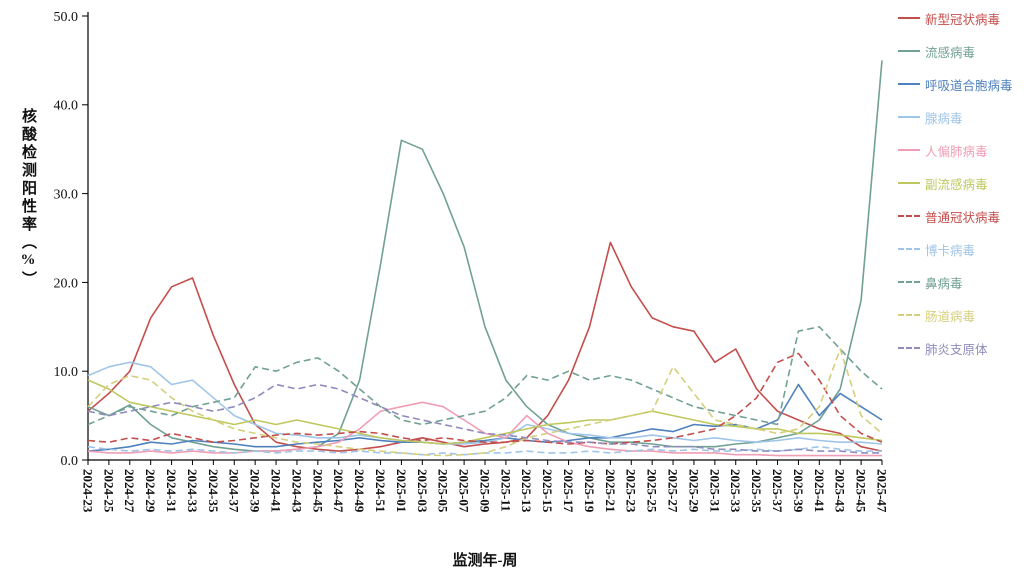 Image resolution: width=1024 pixels, height=576 pixels. Describe the element at coordinates (610, 490) in the screenshot. I see `x-tick-label: 2025-21` at that location.